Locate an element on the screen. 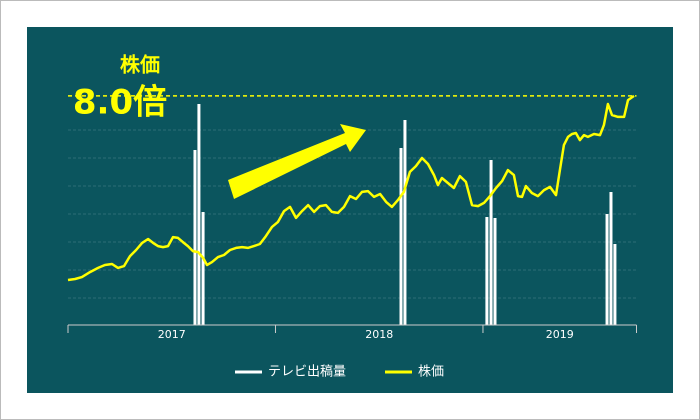 The height and width of the screenshot is (420, 700). x-tick-label: 2018 is located at coordinates (379, 334).